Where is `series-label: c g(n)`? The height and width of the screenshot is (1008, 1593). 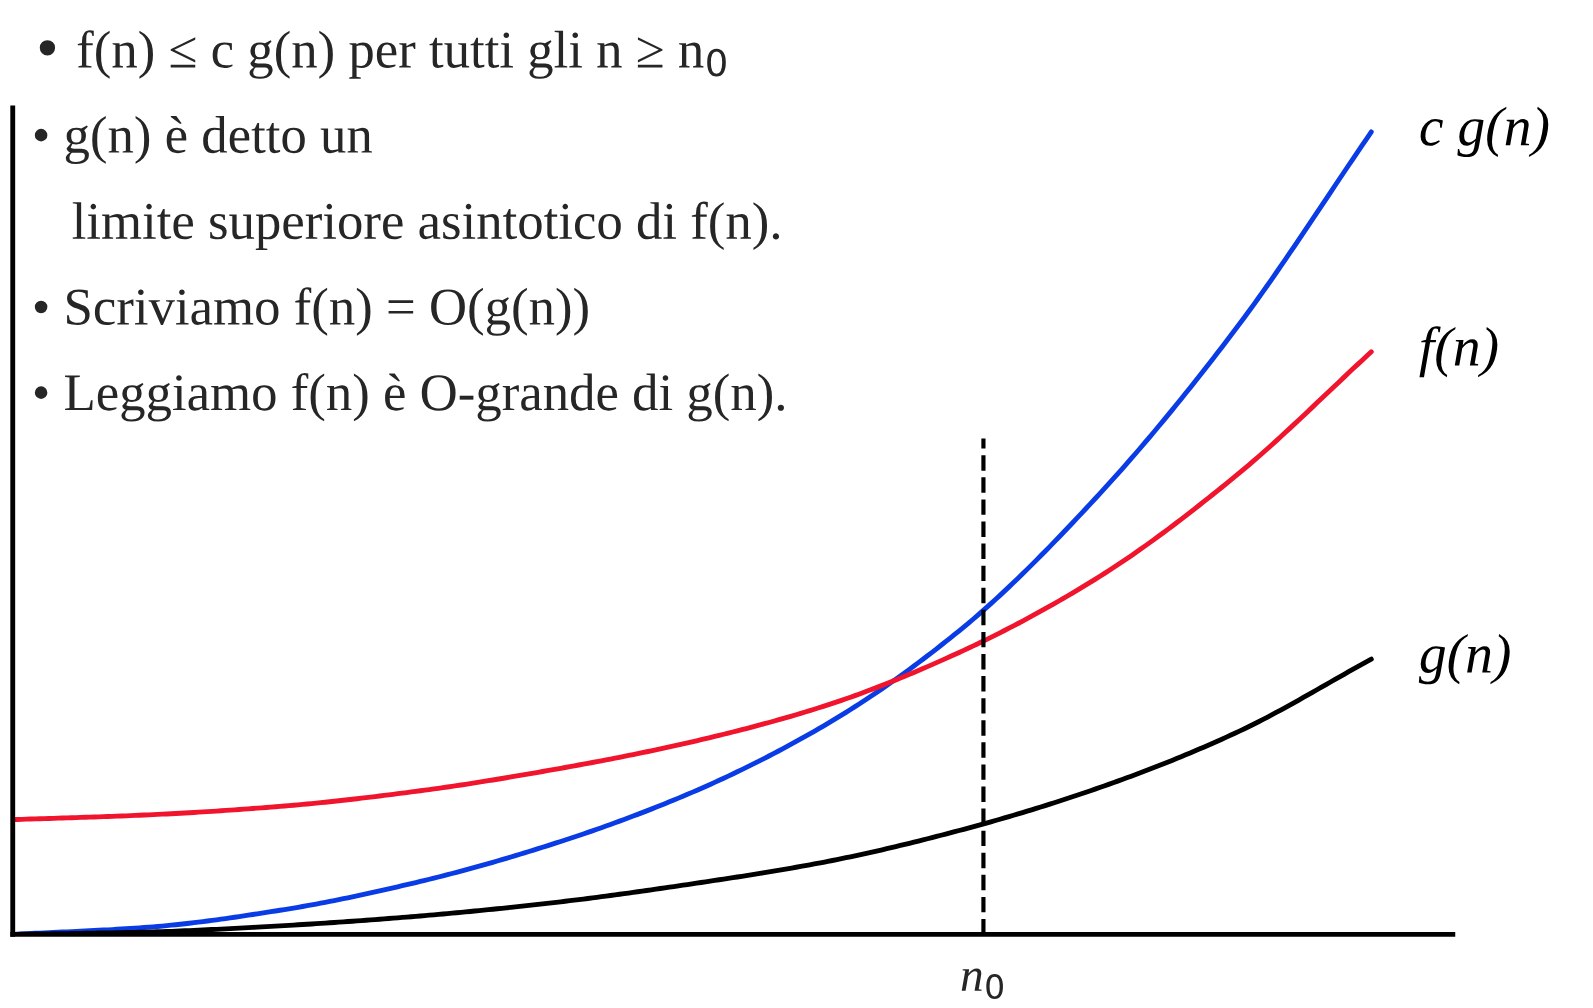
series-label: c g(n) is located at coordinates (1484, 132).